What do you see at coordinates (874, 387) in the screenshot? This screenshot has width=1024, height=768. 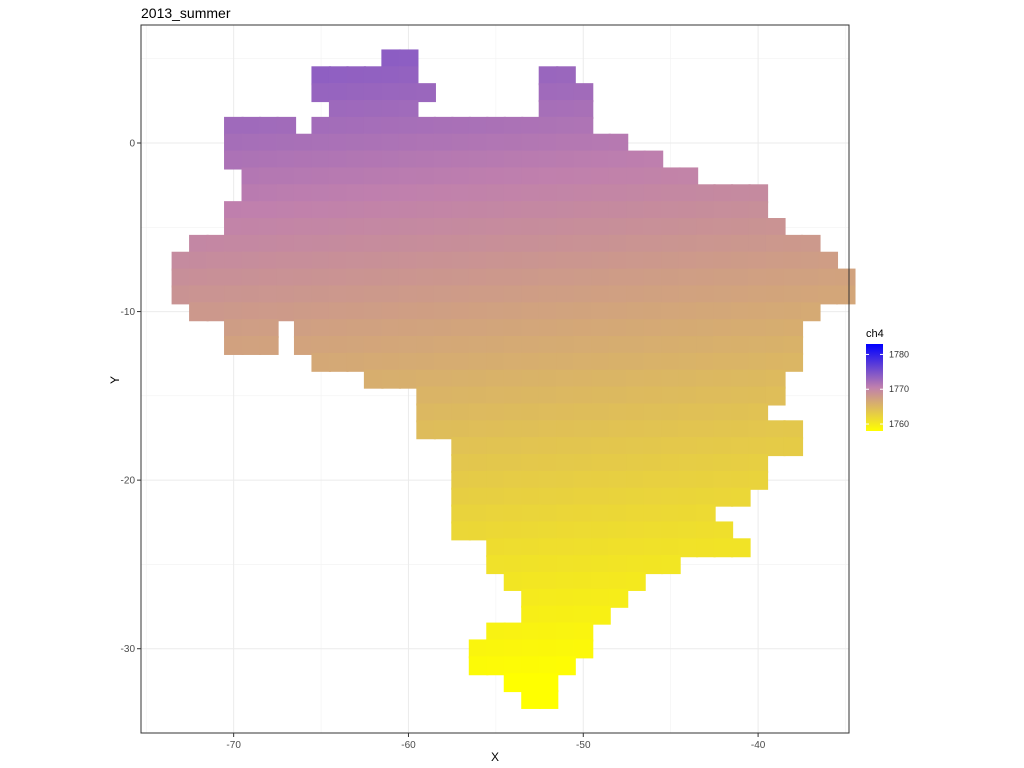 I see `legend-colorbar` at bounding box center [874, 387].